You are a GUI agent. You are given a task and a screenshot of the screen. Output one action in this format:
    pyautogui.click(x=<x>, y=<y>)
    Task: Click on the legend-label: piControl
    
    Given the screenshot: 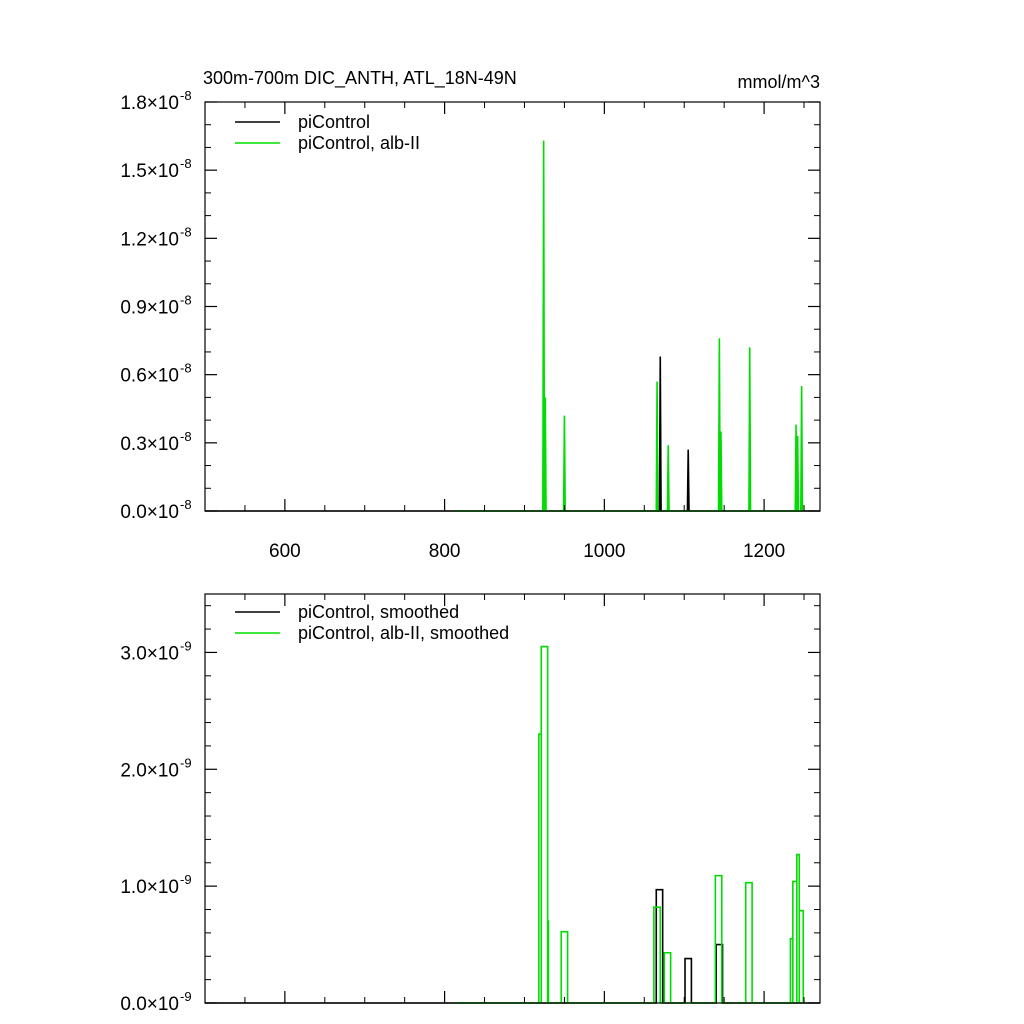 What is the action you would take?
    pyautogui.click(x=334, y=122)
    